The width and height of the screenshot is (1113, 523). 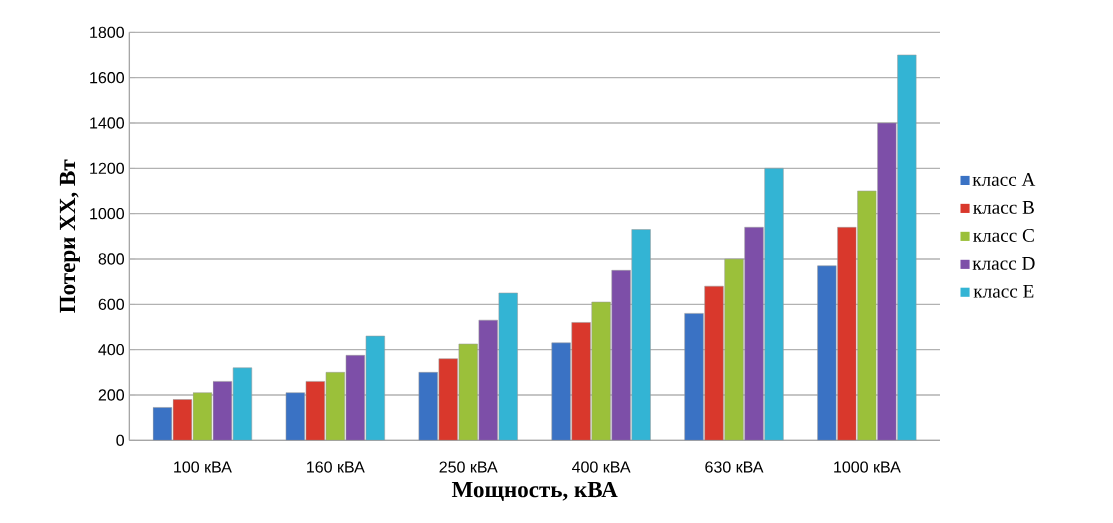 I want to click on y-tick-label: 800, so click(x=111, y=259).